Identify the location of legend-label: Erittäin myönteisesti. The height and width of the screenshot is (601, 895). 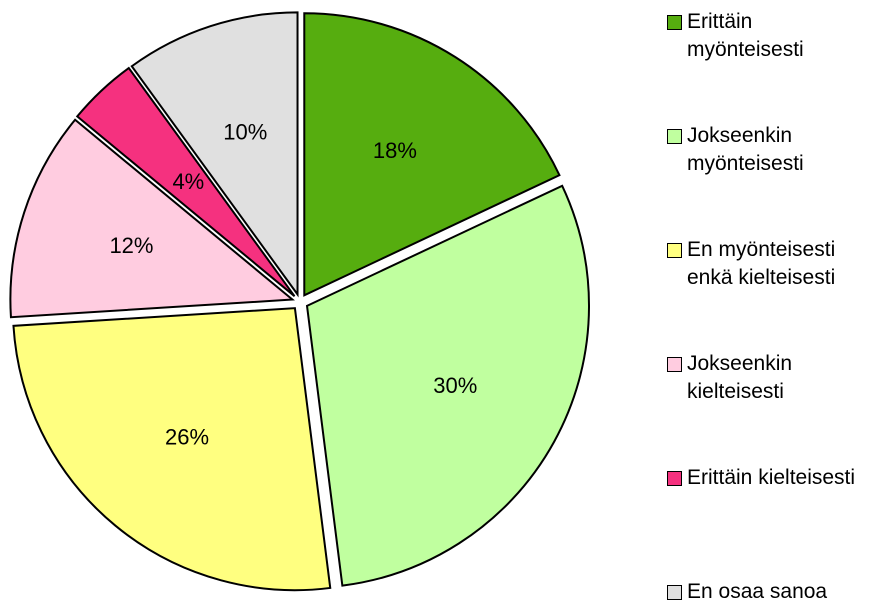
(745, 35).